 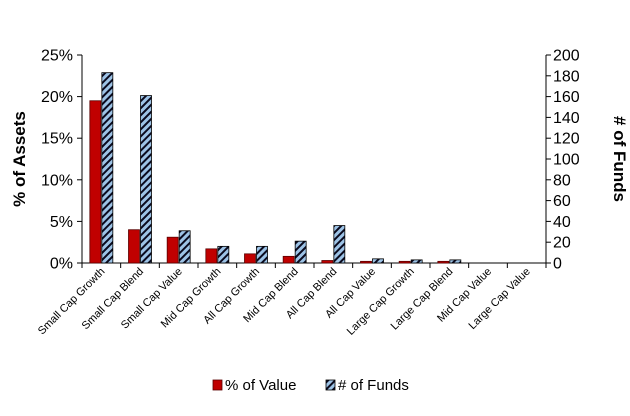 What do you see at coordinates (260, 385) in the screenshot?
I see `legend-label-pct-value: % of Value` at bounding box center [260, 385].